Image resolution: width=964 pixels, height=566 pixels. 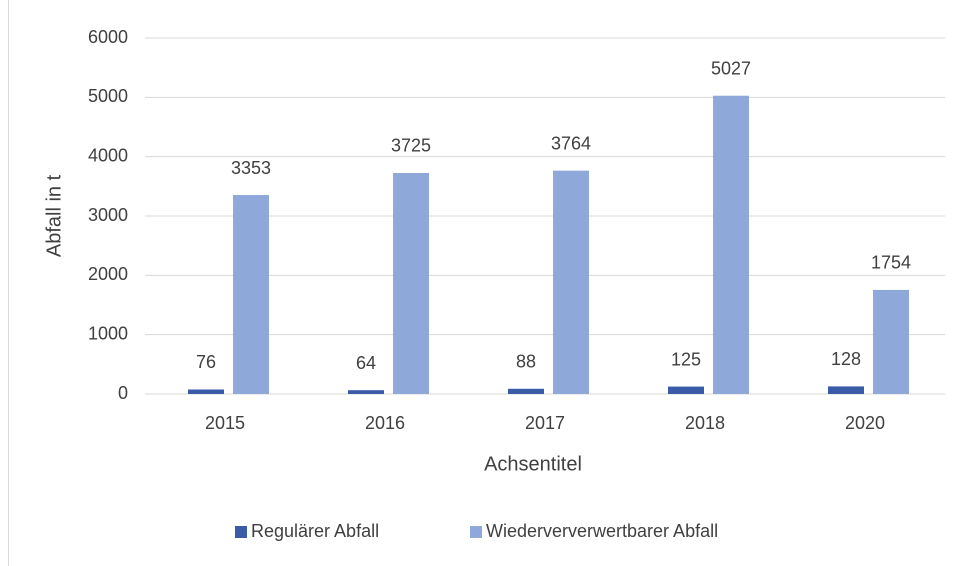 What do you see at coordinates (108, 155) in the screenshot?
I see `y-tick-label: 4000` at bounding box center [108, 155].